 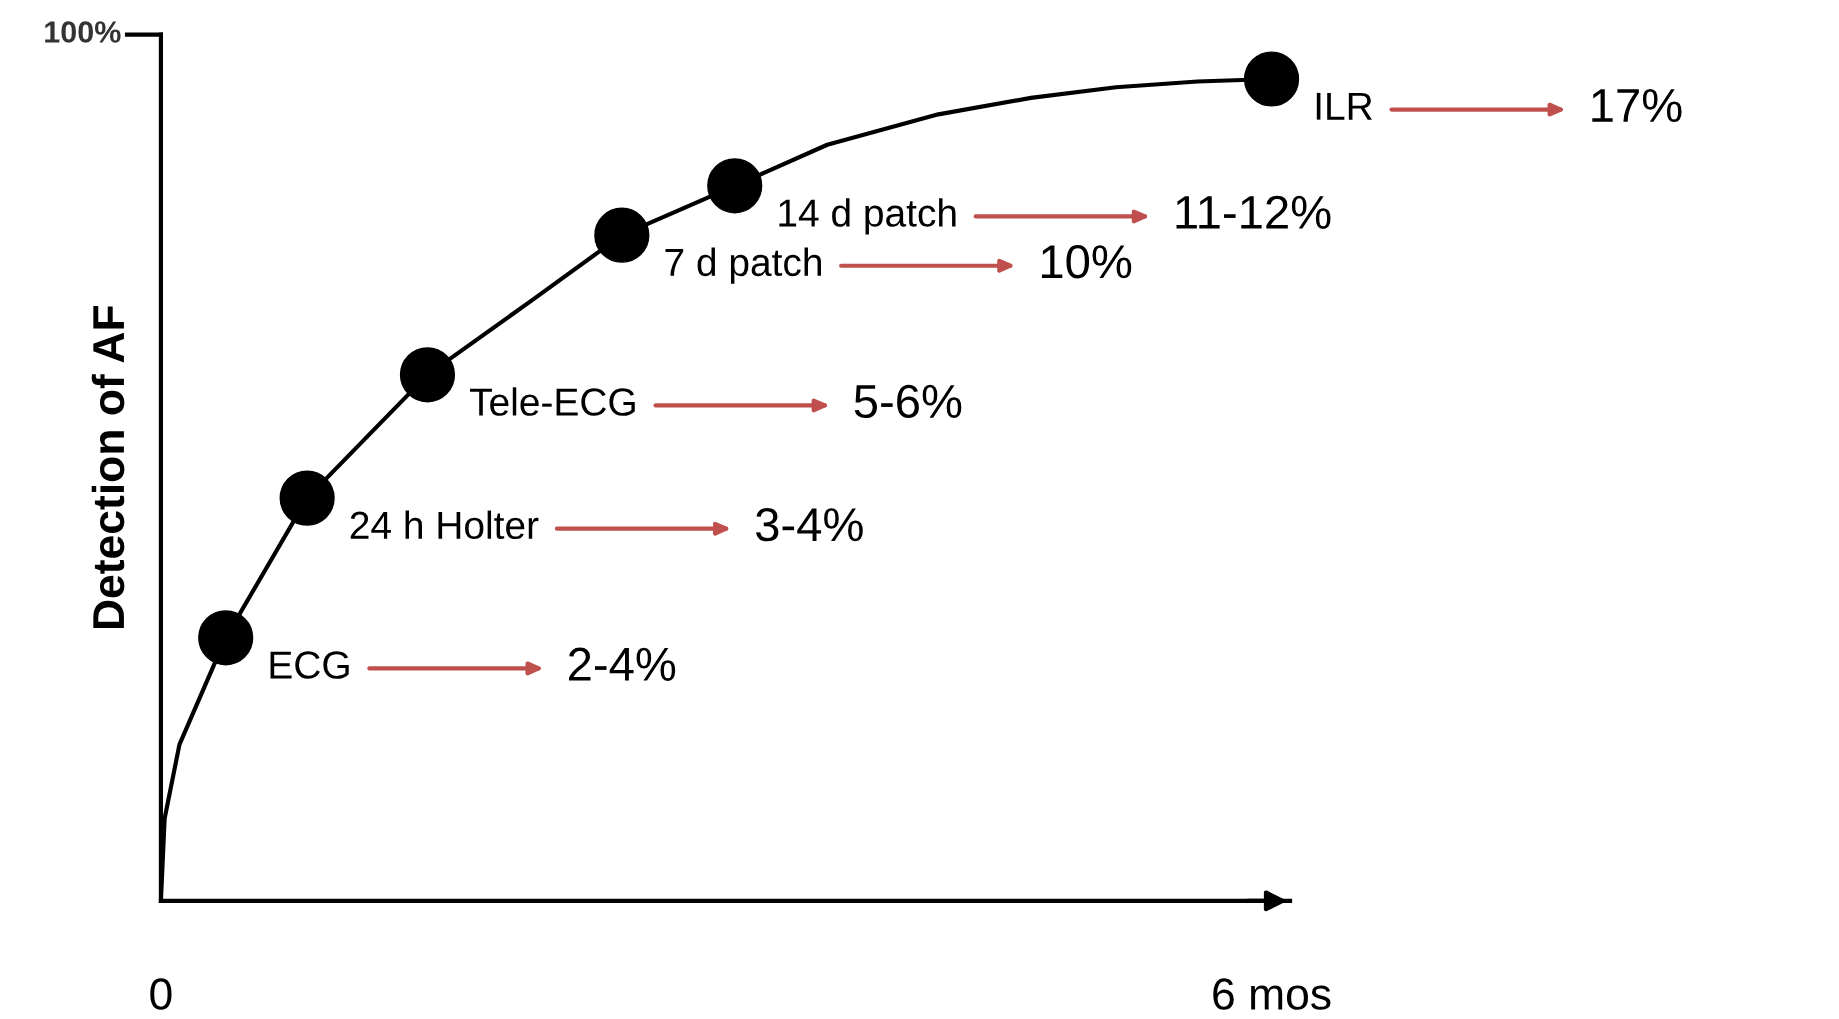 I want to click on text: 100%, so click(x=83, y=32).